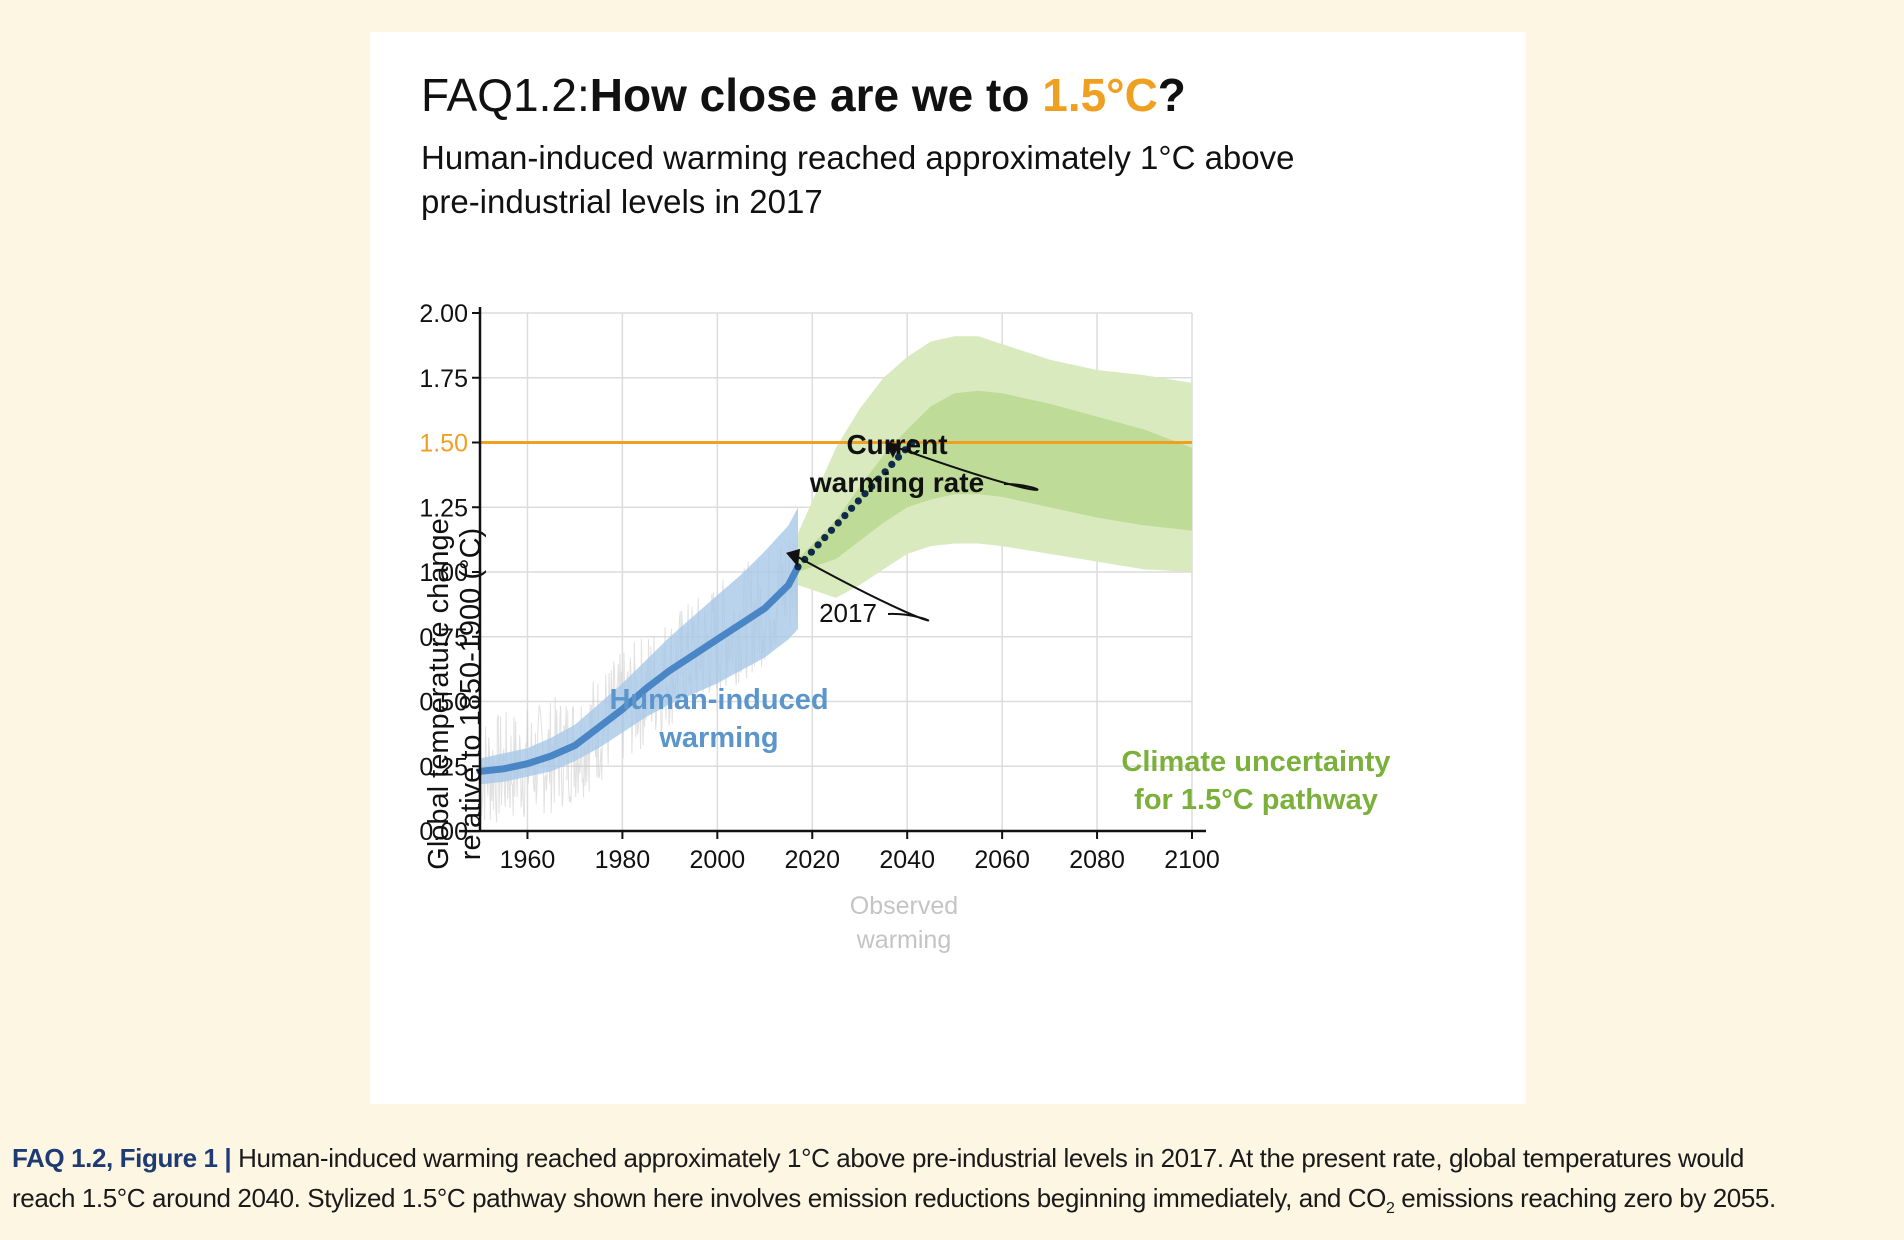 Image resolution: width=1904 pixels, height=1240 pixels. Describe the element at coordinates (443, 703) in the screenshot. I see `y-tick-label-0.50: 0.50` at that location.